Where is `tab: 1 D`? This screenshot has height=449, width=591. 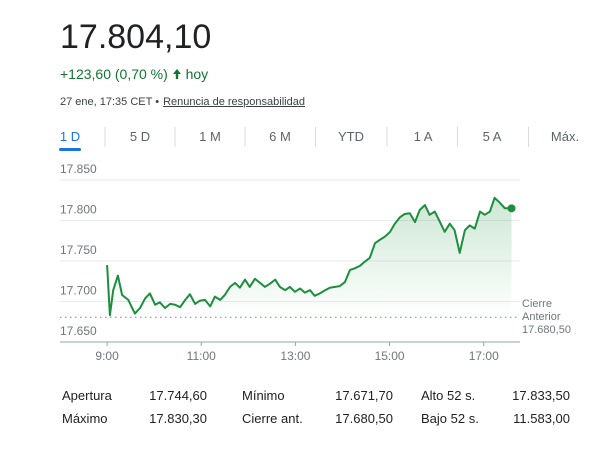 tab: 1 D is located at coordinates (70, 136).